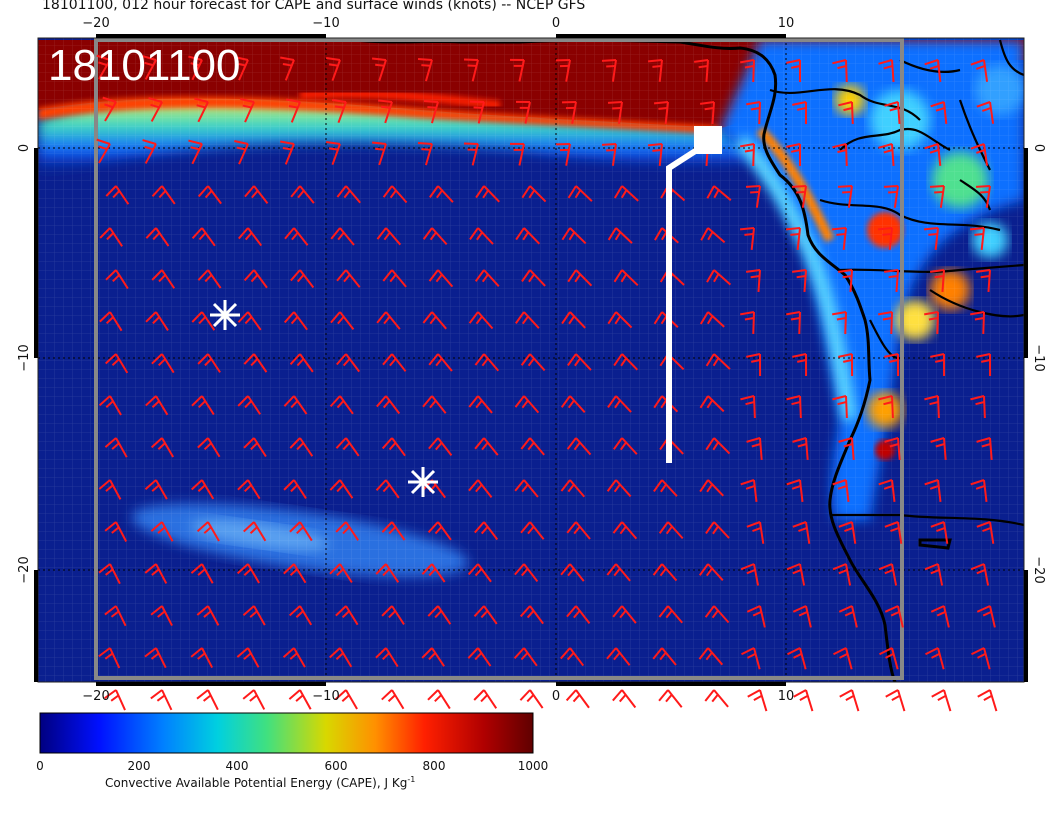 This screenshot has height=816, width=1056. Describe the element at coordinates (438, 696) in the screenshot. I see `x-axis-bottom: −20 −10 0 10` at that location.